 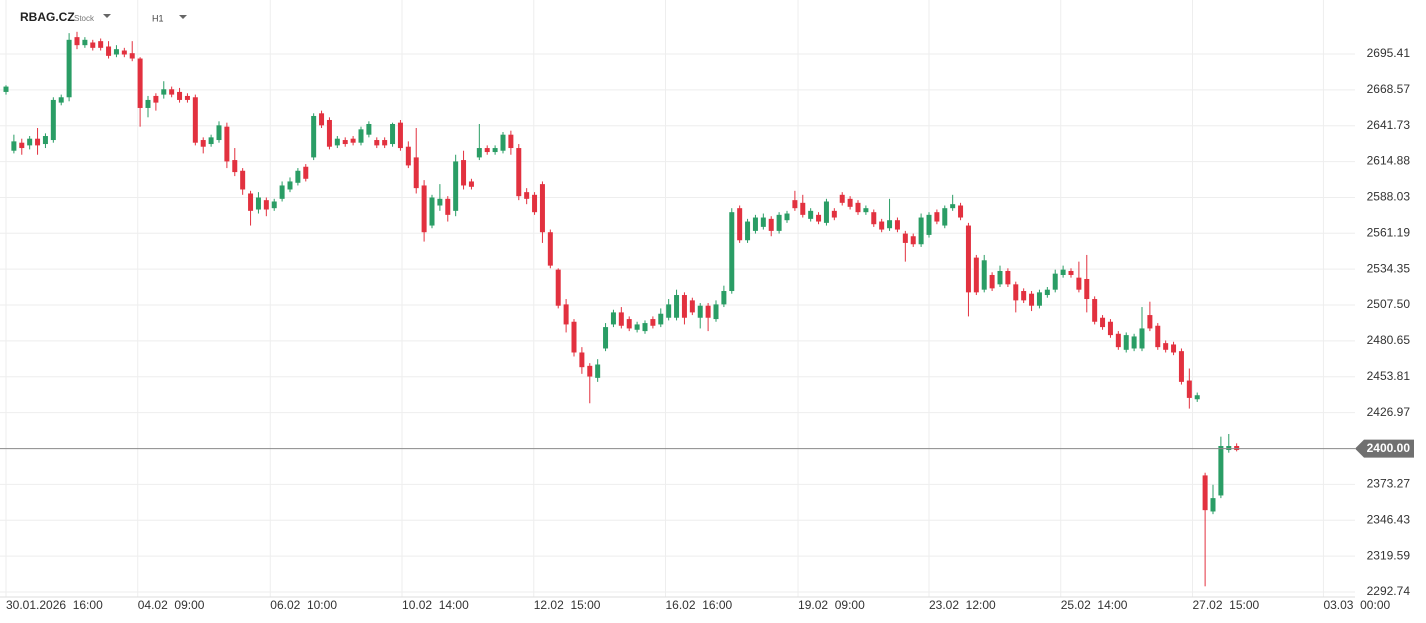 I want to click on y-tick-label: 2373.27, so click(x=1389, y=484).